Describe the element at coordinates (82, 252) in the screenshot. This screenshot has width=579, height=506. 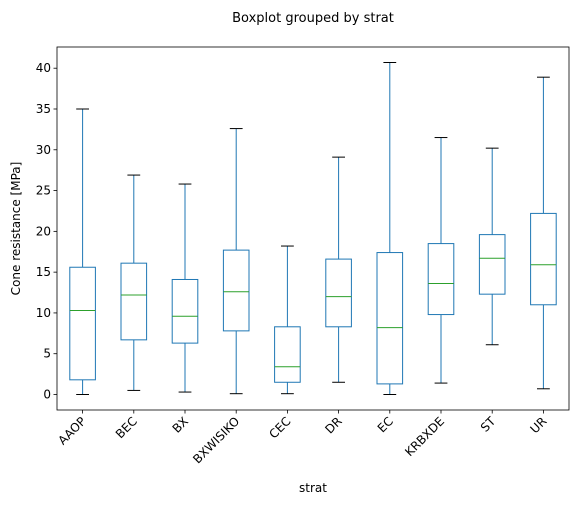
I see `box-group-aaop` at that location.